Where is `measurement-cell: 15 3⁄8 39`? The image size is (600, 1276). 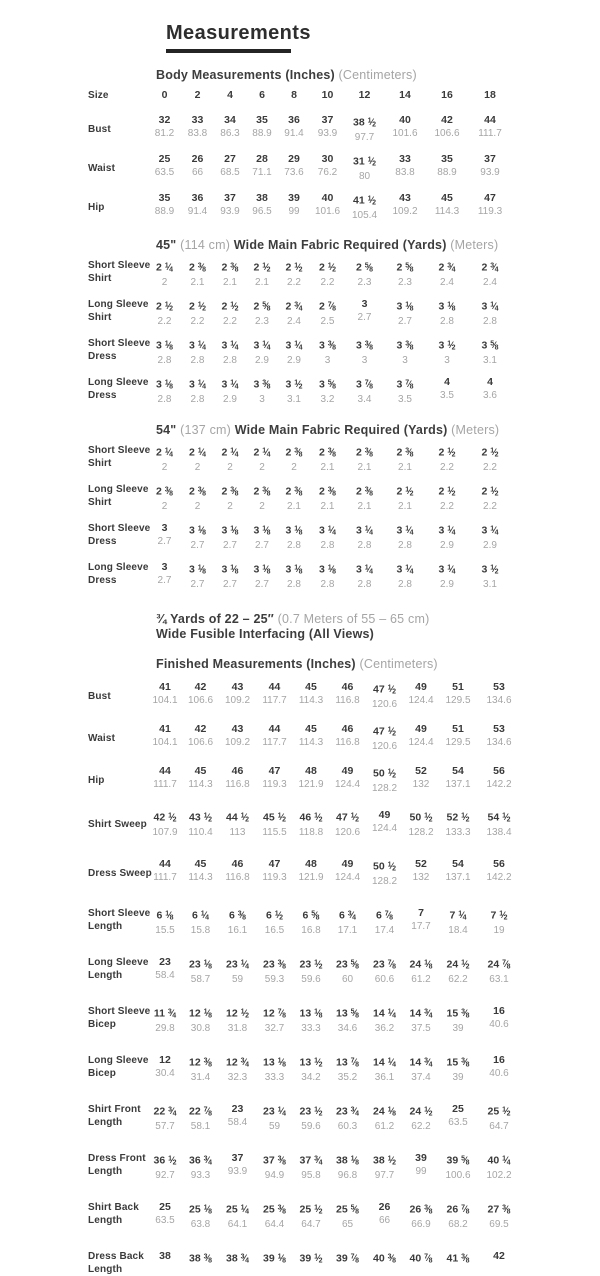 measurement-cell: 15 3⁄8 39 is located at coordinates (458, 1020).